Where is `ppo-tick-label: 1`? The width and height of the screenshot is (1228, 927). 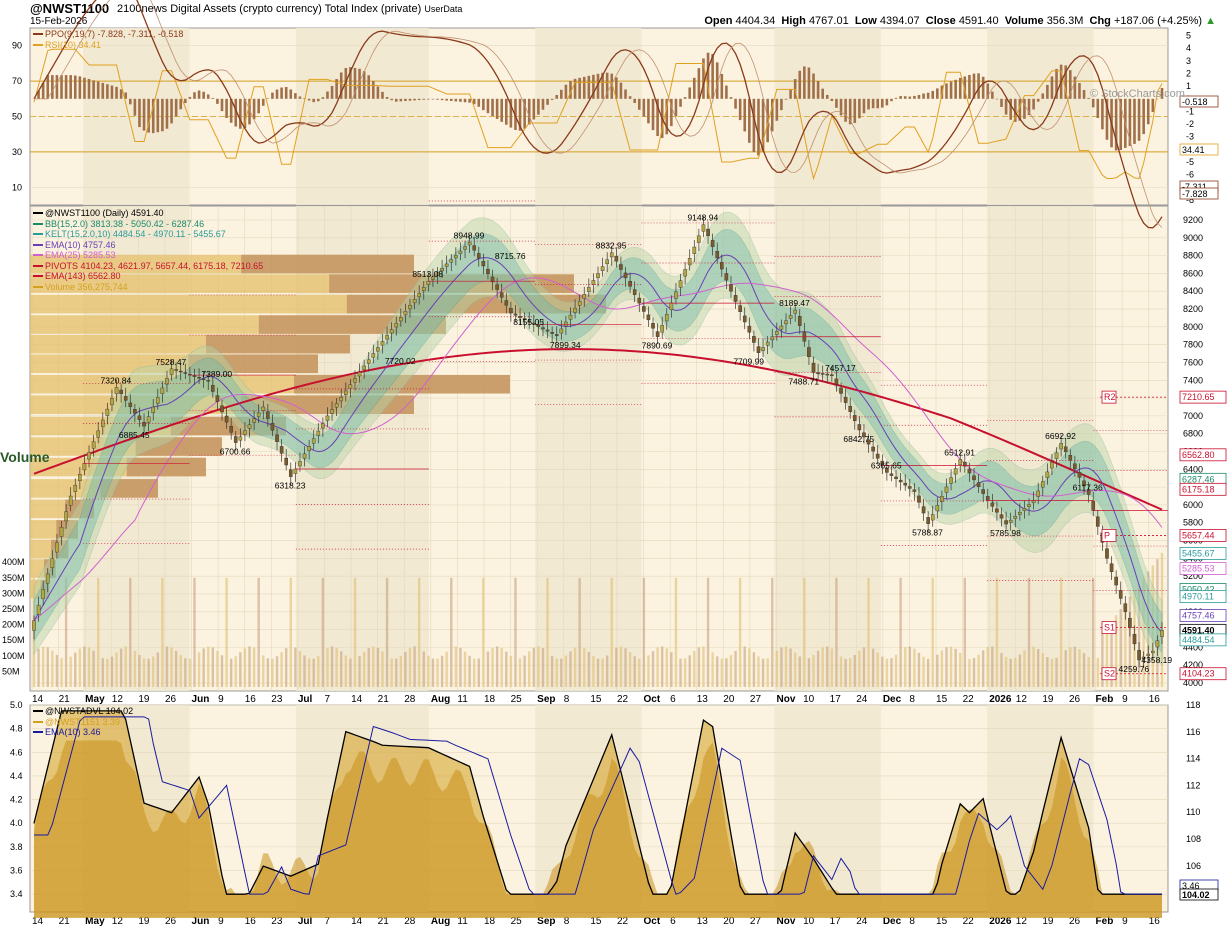 ppo-tick-label: 1 is located at coordinates (1188, 86).